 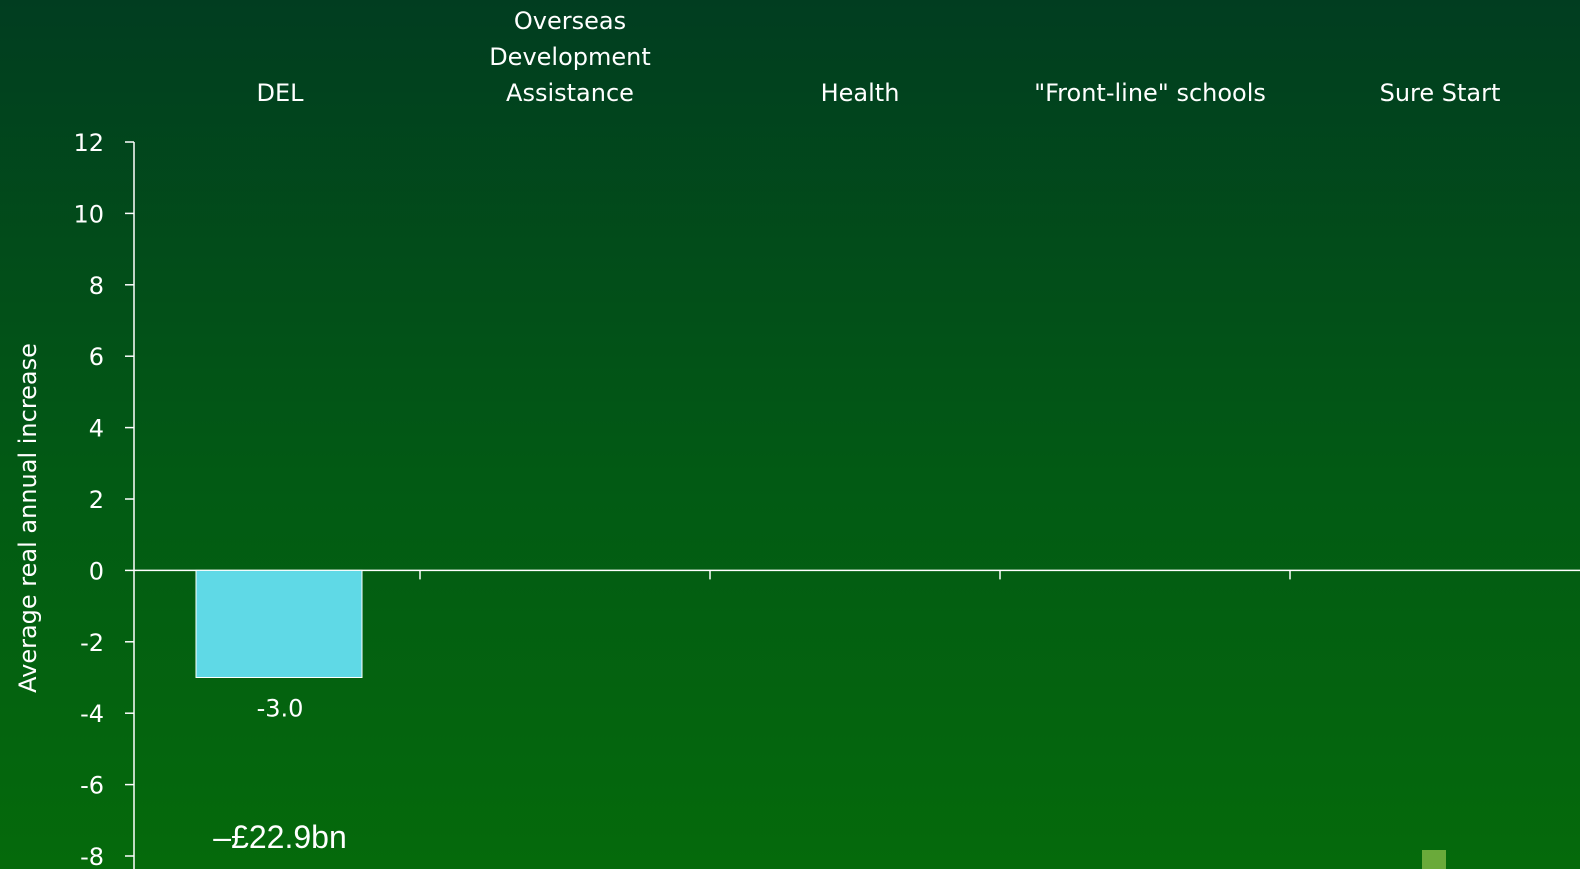 What do you see at coordinates (570, 57) in the screenshot?
I see `category-label: Overseas Development Assistance` at bounding box center [570, 57].